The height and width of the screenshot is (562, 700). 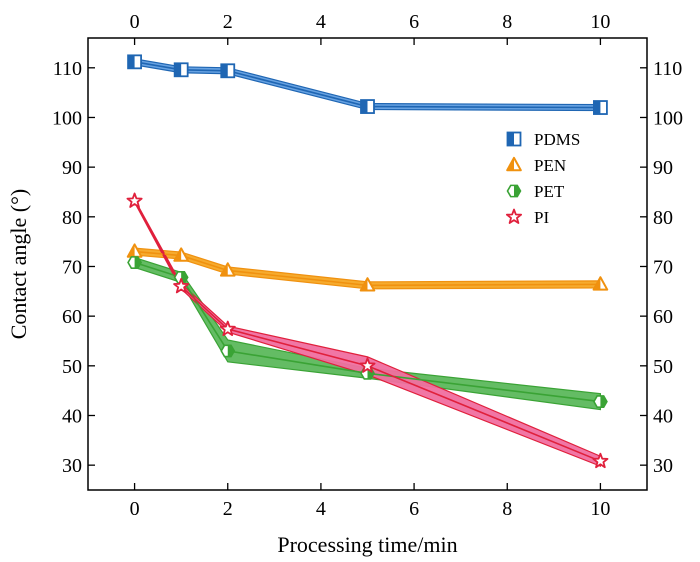 What do you see at coordinates (135, 509) in the screenshot?
I see `x-tick-label-bottom: 0` at bounding box center [135, 509].